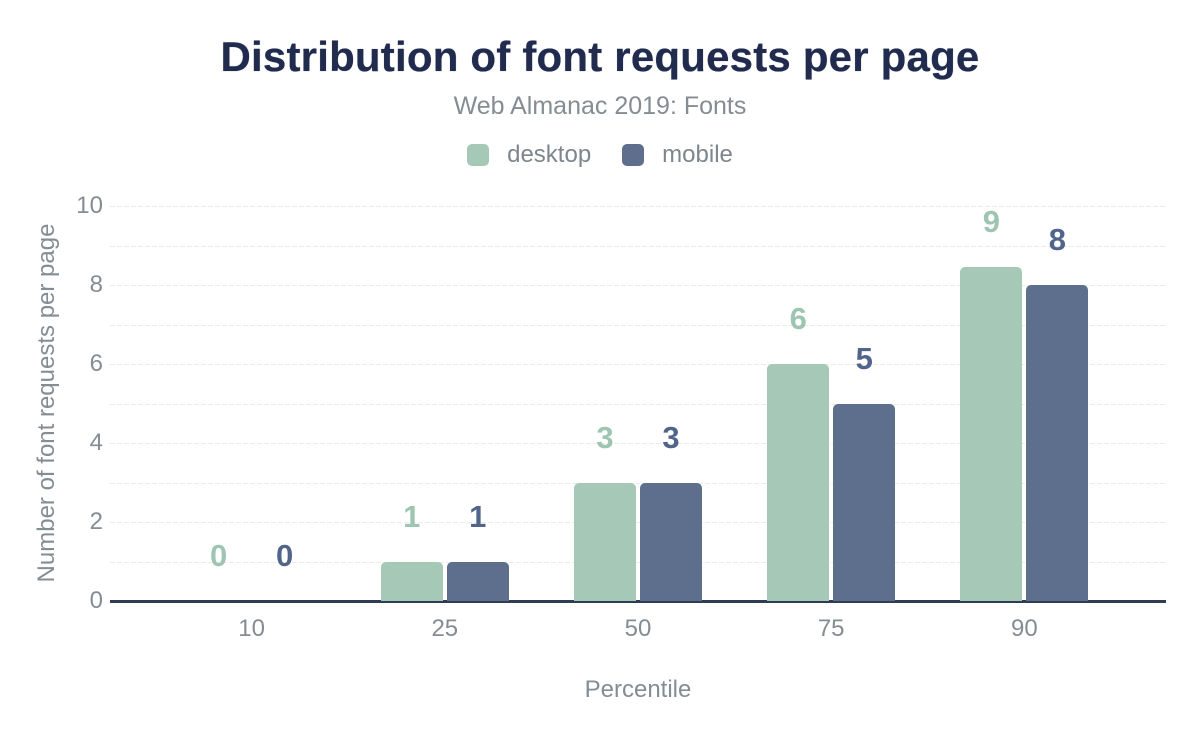 The width and height of the screenshot is (1200, 742). I want to click on bar-mobile-p75, so click(864, 502).